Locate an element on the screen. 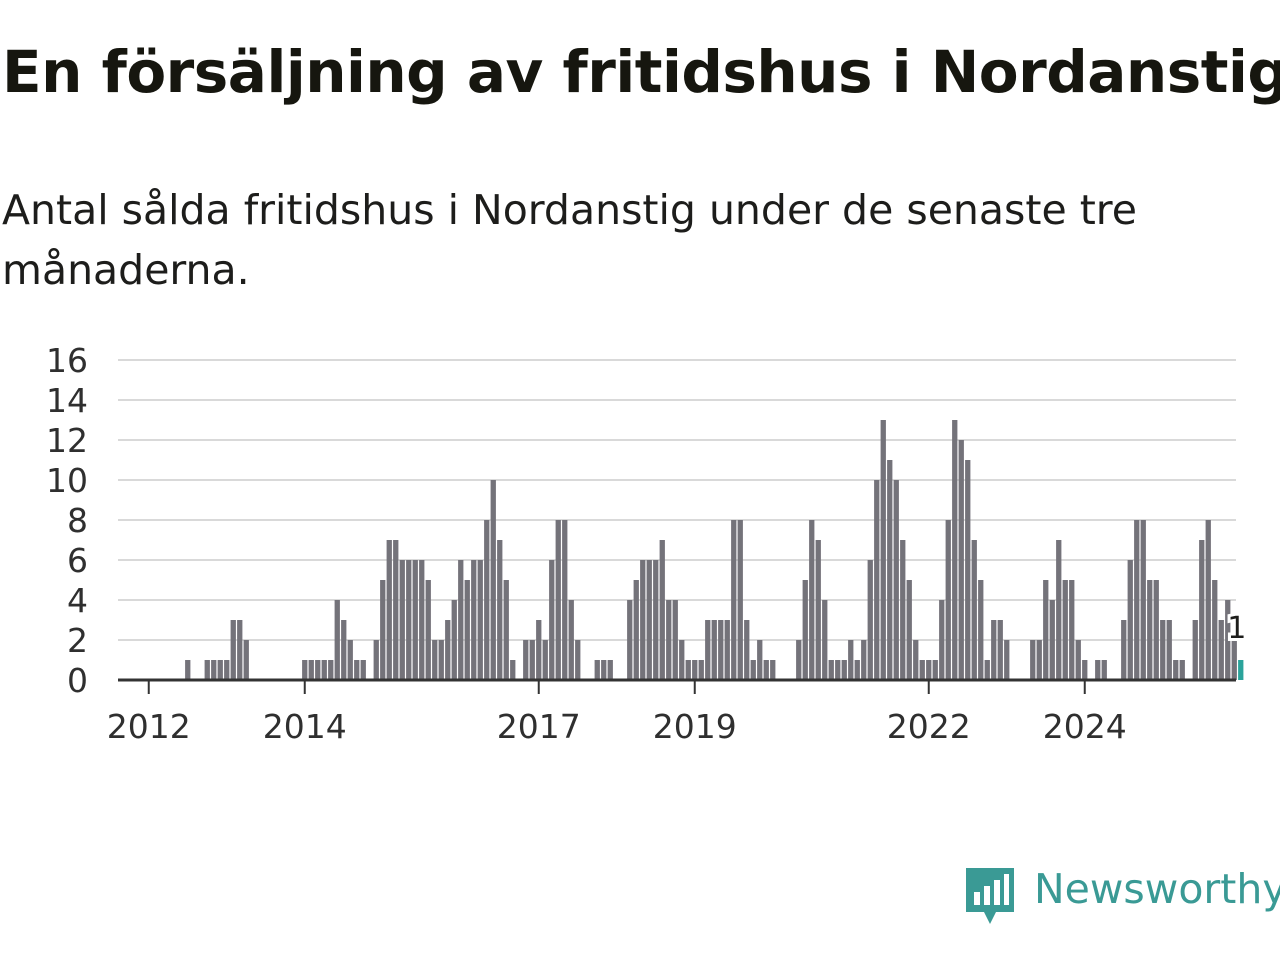 The width and height of the screenshot is (1280, 960). newsworthy-logo-icon is located at coordinates (990, 896).